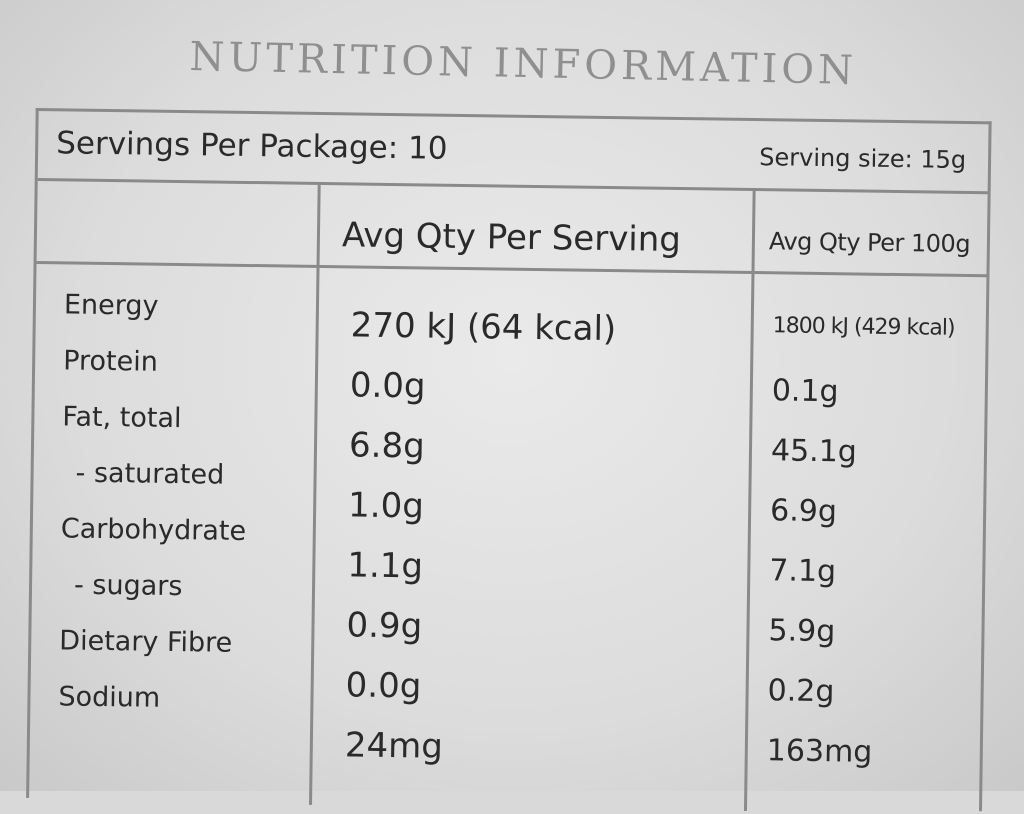 Image resolution: width=1024 pixels, height=814 pixels. Describe the element at coordinates (814, 451) in the screenshot. I see `per-100g-value: 45.1g` at that location.